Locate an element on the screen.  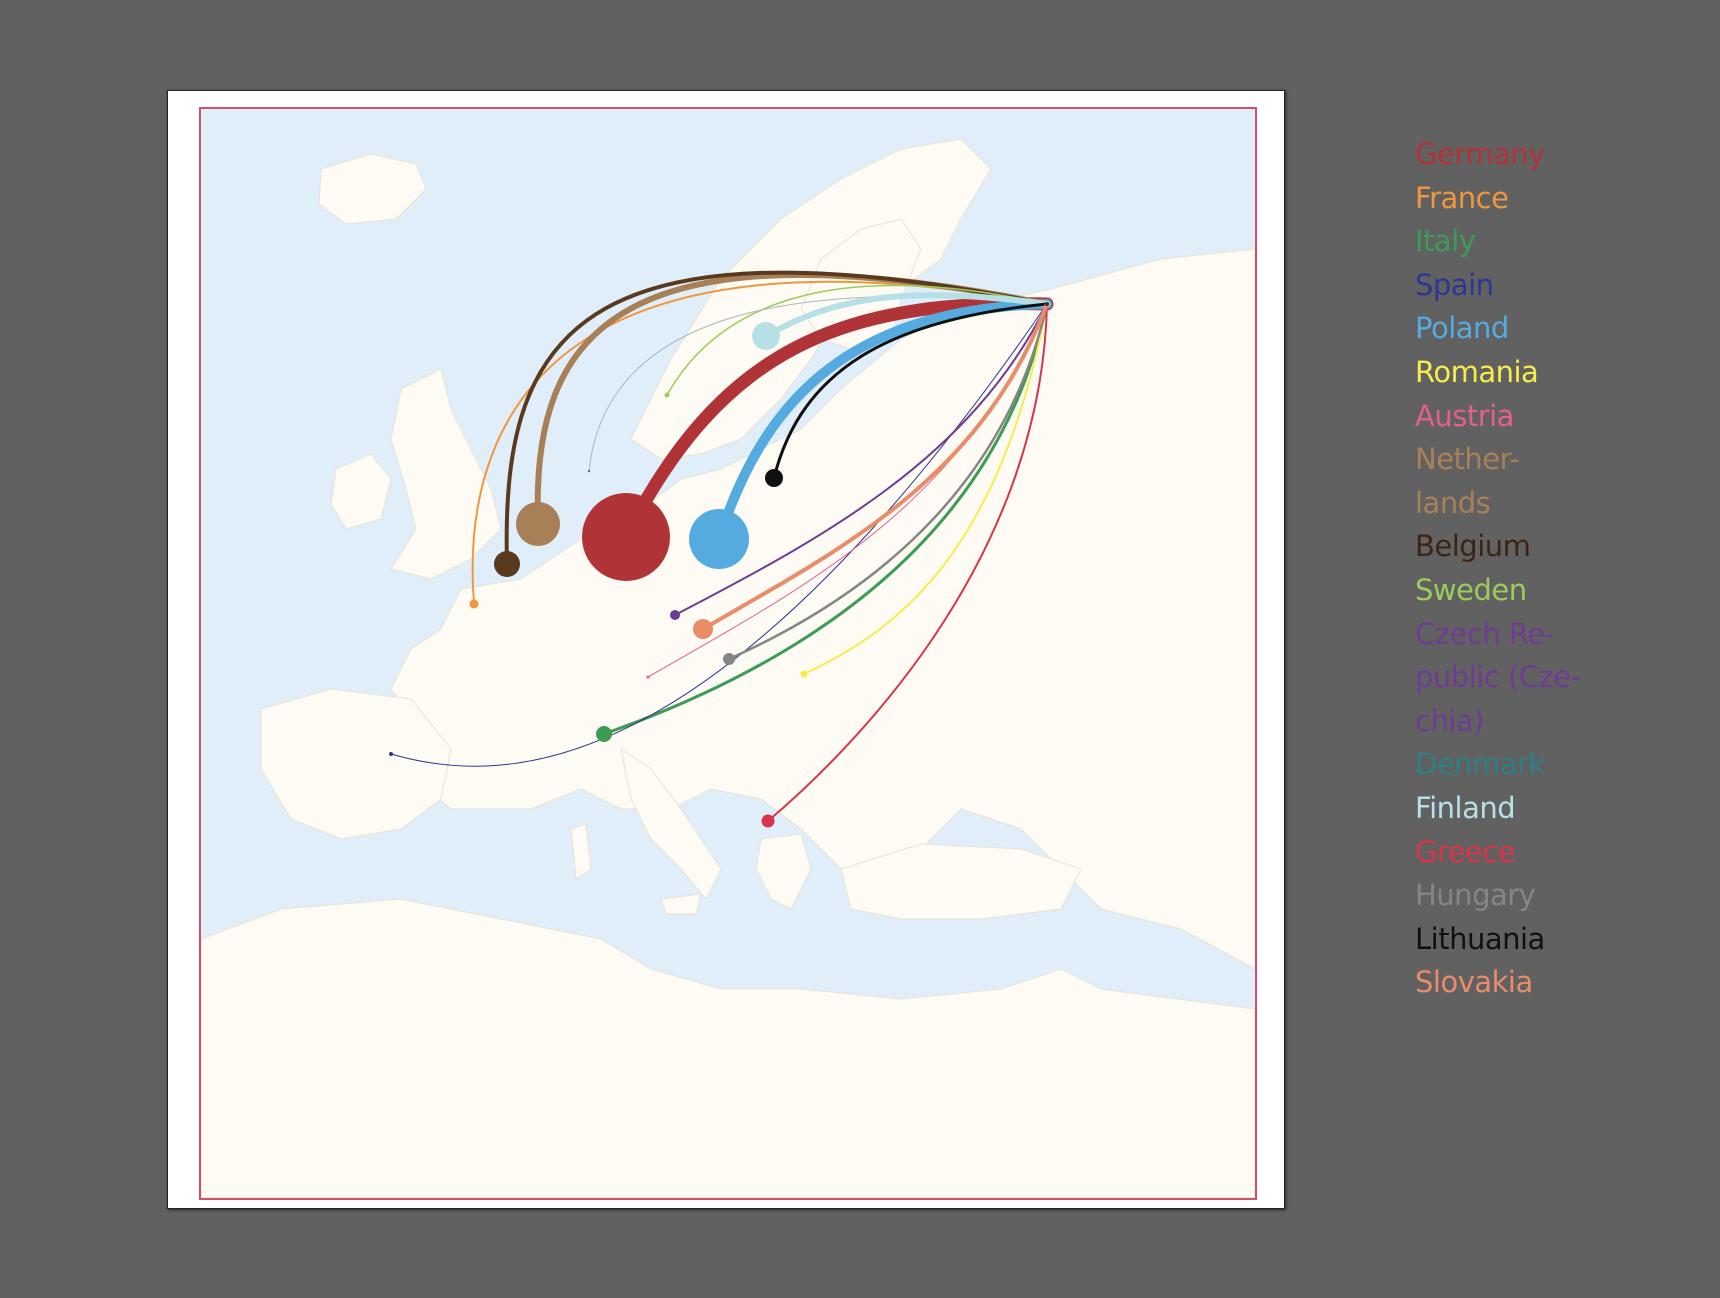
arc-slovakia is located at coordinates (875, 466).